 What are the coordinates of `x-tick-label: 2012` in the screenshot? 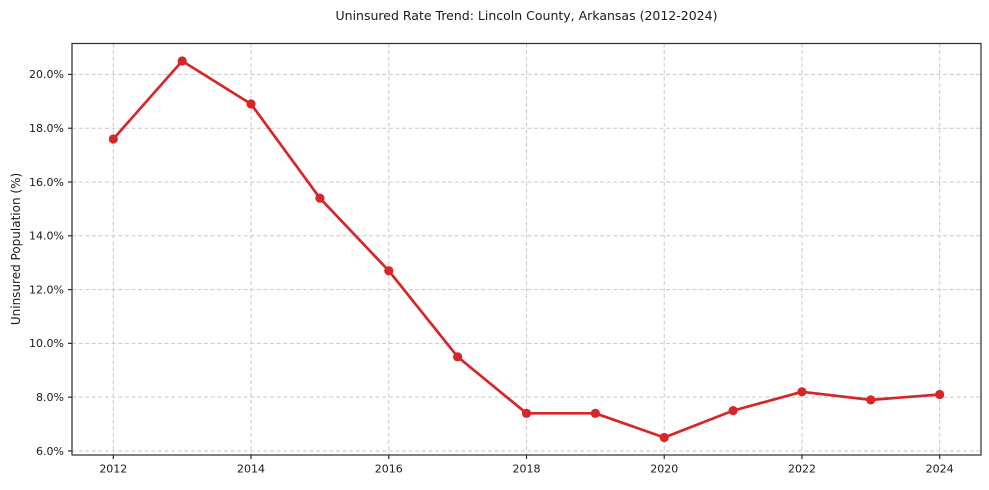 It's located at (113, 469).